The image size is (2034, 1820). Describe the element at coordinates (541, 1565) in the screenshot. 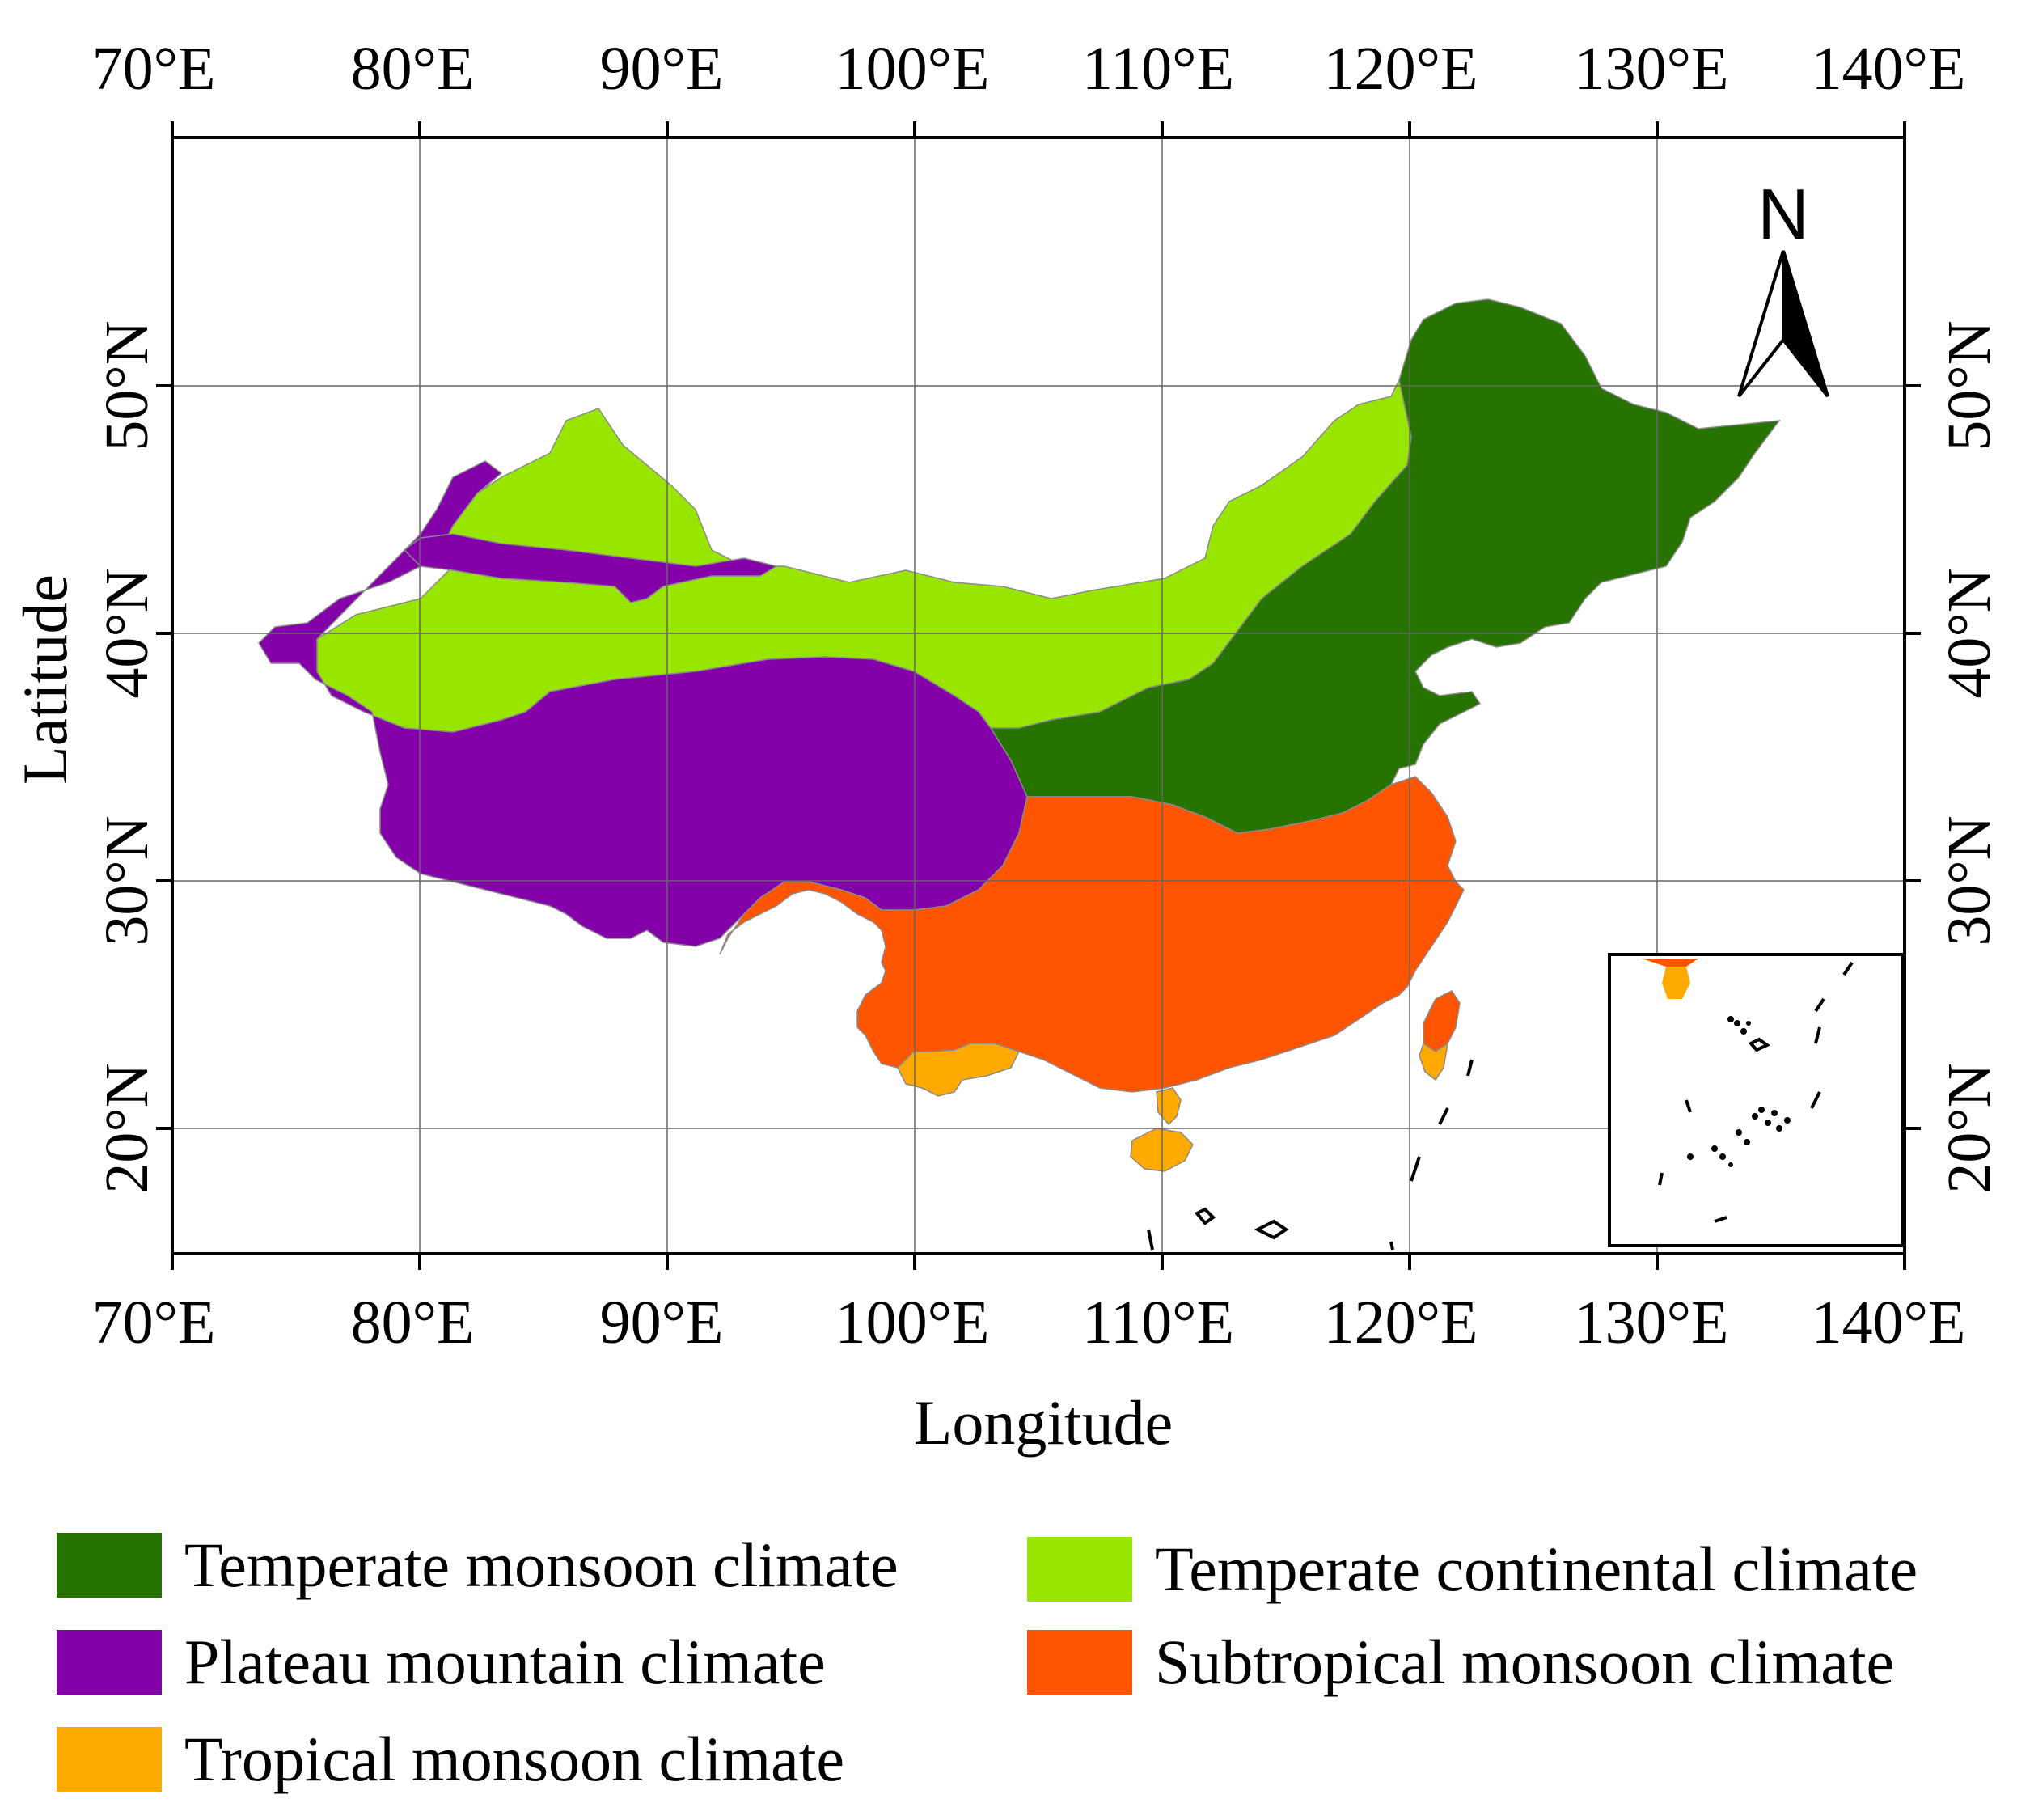

I see `legend-label: Temperate monsoon climate` at that location.